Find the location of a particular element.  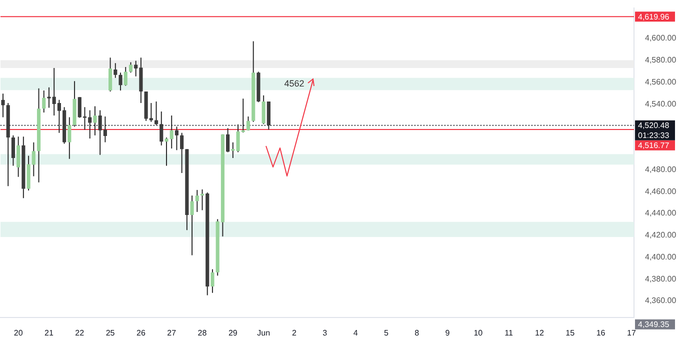

x-tick-label: 9 is located at coordinates (447, 333).